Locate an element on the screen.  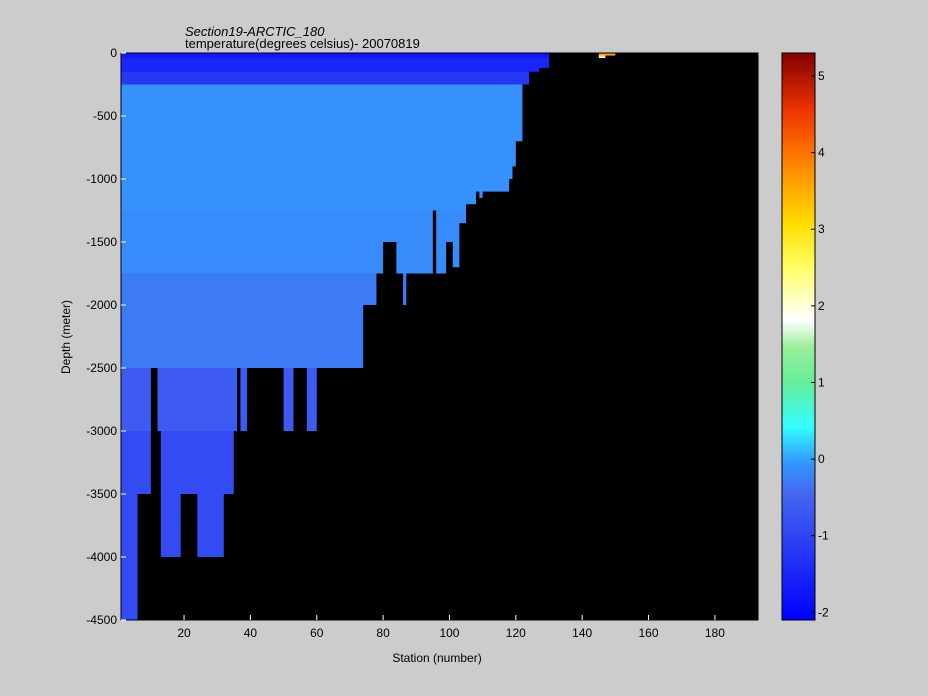
y-tick-label: -500 is located at coordinates (105, 116).